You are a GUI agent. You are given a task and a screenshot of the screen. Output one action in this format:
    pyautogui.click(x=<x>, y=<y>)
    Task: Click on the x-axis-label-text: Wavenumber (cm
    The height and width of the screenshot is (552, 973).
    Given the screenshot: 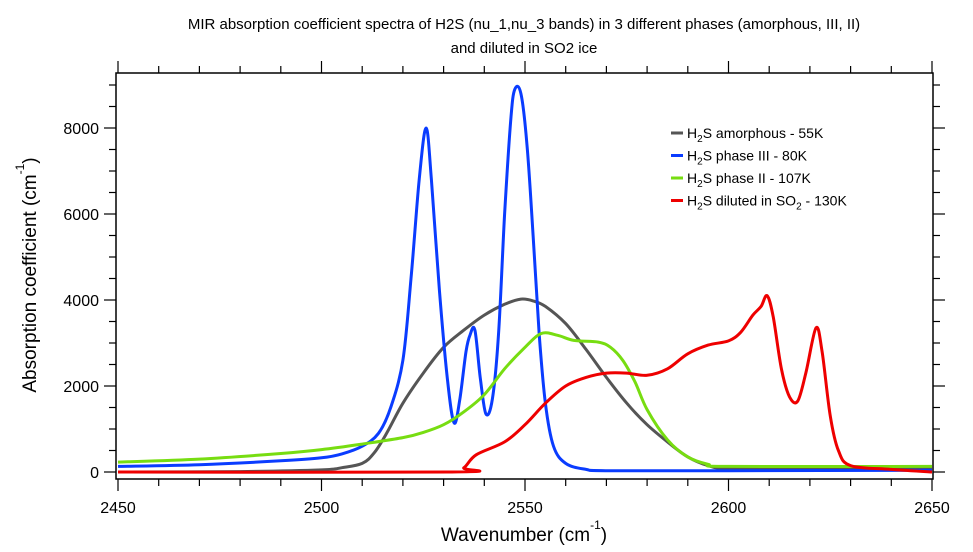 What is the action you would take?
    pyautogui.click(x=515, y=535)
    